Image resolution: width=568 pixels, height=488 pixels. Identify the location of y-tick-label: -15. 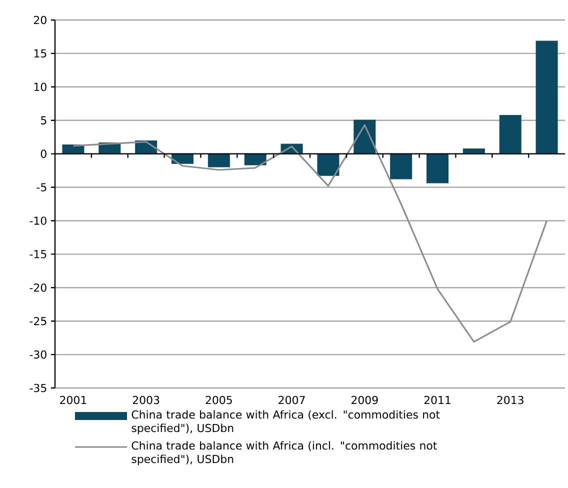
(38, 254).